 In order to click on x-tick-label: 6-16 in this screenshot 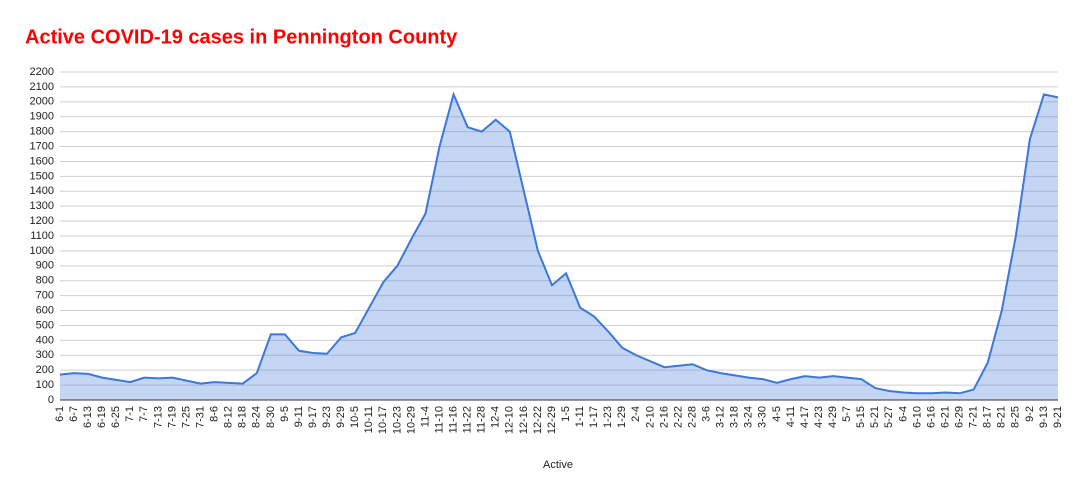, I will do `click(931, 417)`.